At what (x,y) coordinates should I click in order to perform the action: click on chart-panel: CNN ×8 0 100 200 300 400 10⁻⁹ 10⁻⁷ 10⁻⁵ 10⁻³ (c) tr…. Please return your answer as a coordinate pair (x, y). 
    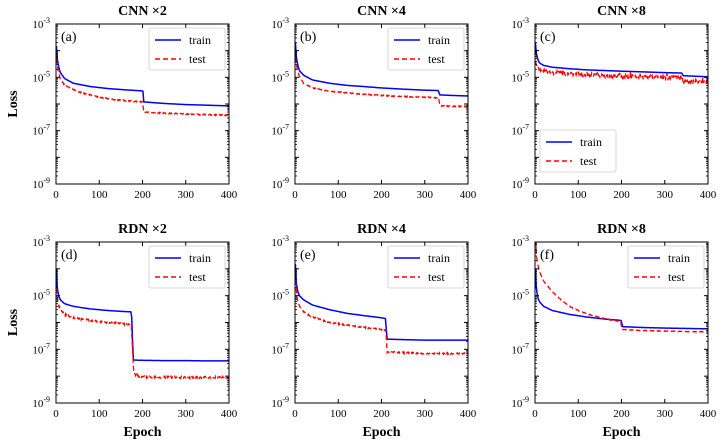
    Looking at the image, I should click on (613, 102).